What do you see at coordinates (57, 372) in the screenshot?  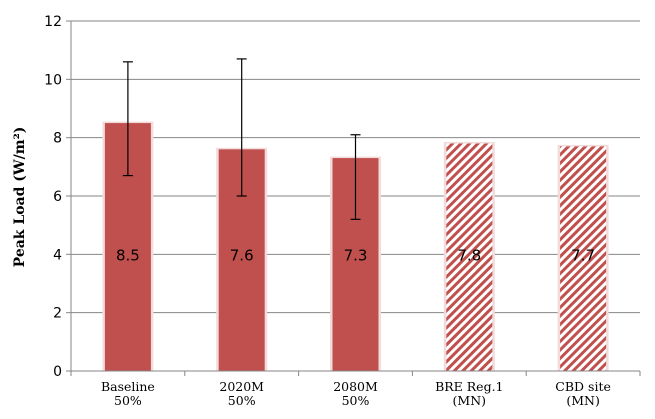 I see `y-tick-label: 0` at bounding box center [57, 372].